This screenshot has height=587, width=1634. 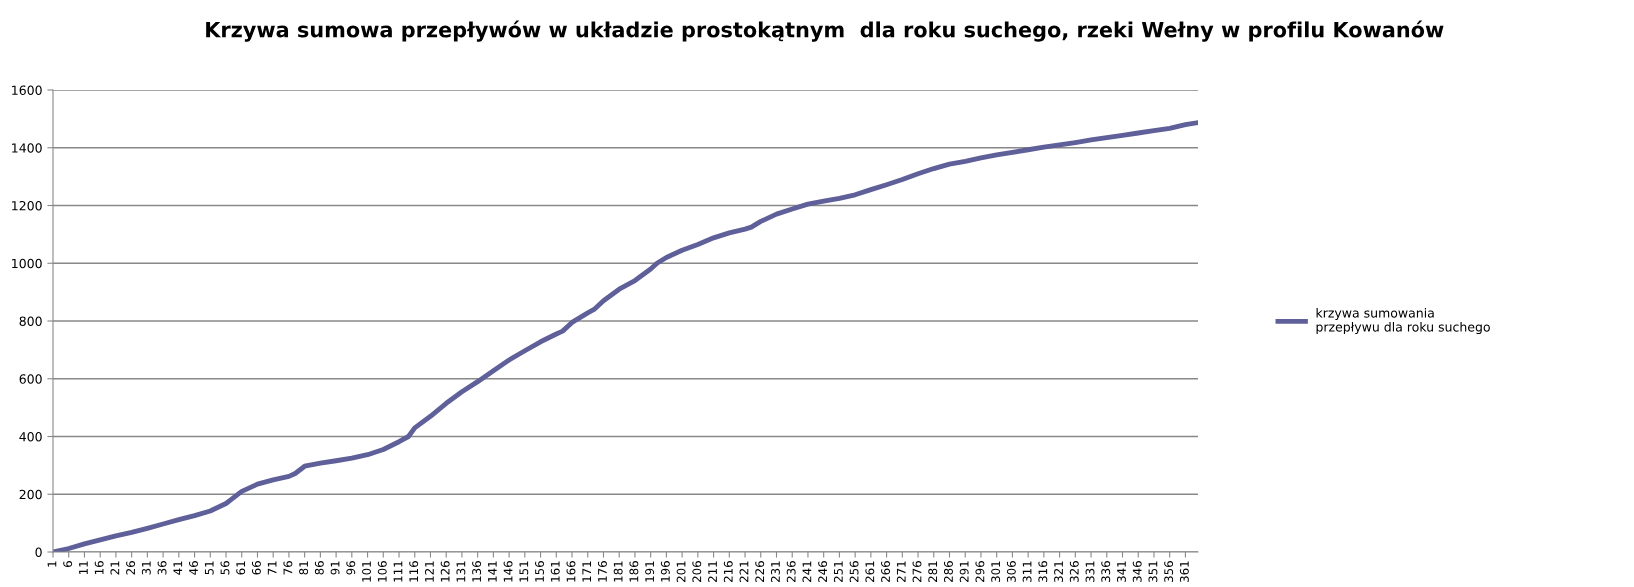 What do you see at coordinates (335, 568) in the screenshot?
I see `x-tick-label: 91` at bounding box center [335, 568].